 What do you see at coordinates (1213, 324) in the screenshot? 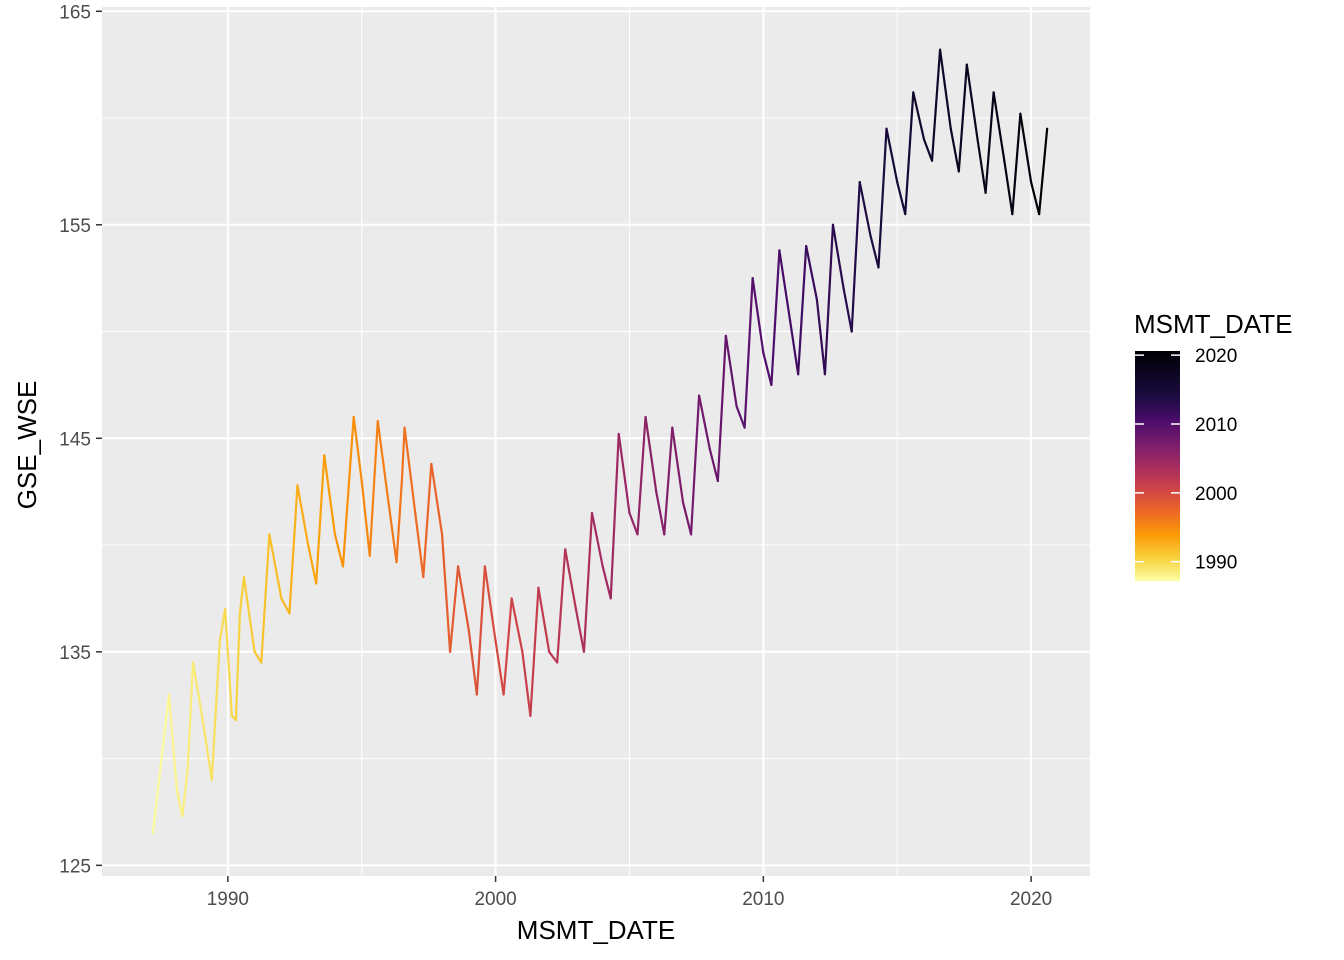
I see `legend-title: MSMT_DATE` at bounding box center [1213, 324].